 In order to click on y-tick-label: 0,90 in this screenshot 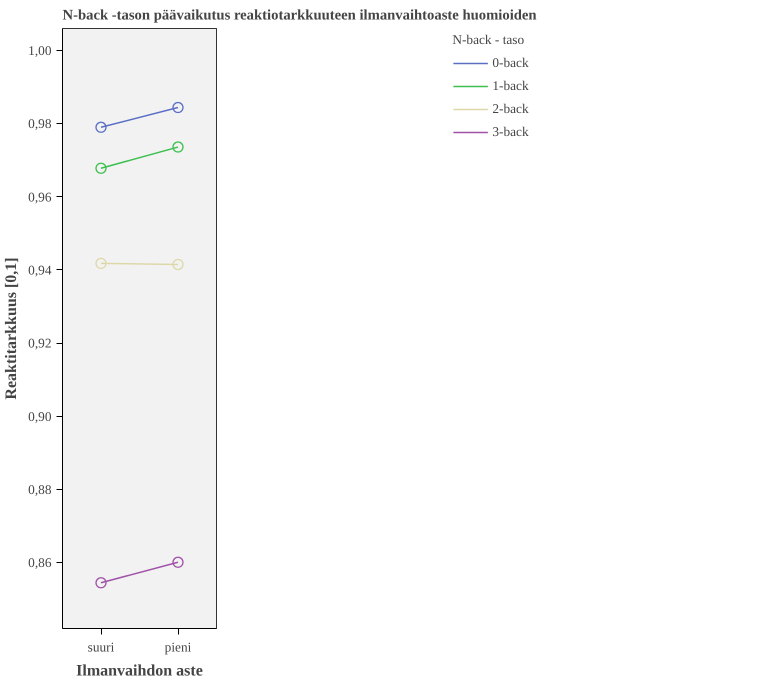, I will do `click(40, 416)`.